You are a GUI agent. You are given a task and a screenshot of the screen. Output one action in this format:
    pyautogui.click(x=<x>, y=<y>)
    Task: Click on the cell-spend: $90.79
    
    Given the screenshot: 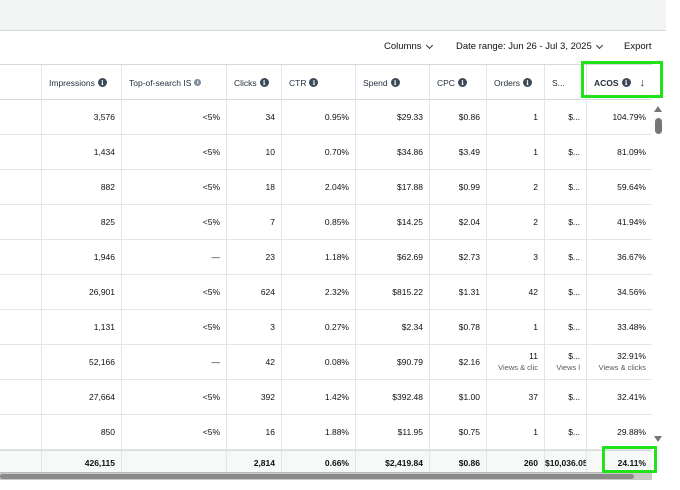 What is the action you would take?
    pyautogui.click(x=392, y=362)
    